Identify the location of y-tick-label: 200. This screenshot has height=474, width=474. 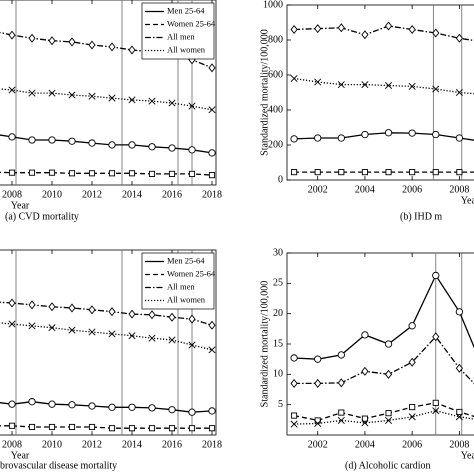
(275, 144).